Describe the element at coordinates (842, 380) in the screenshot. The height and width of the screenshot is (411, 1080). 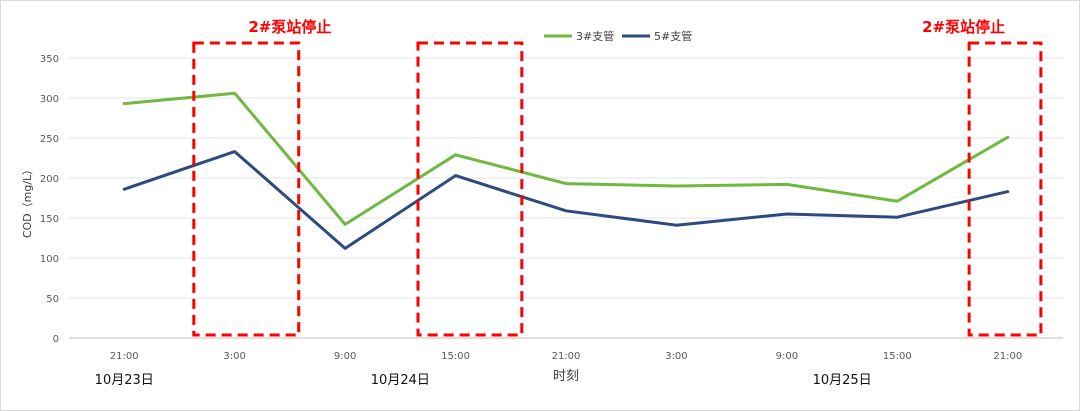
I see `date-label: 10月25日` at that location.